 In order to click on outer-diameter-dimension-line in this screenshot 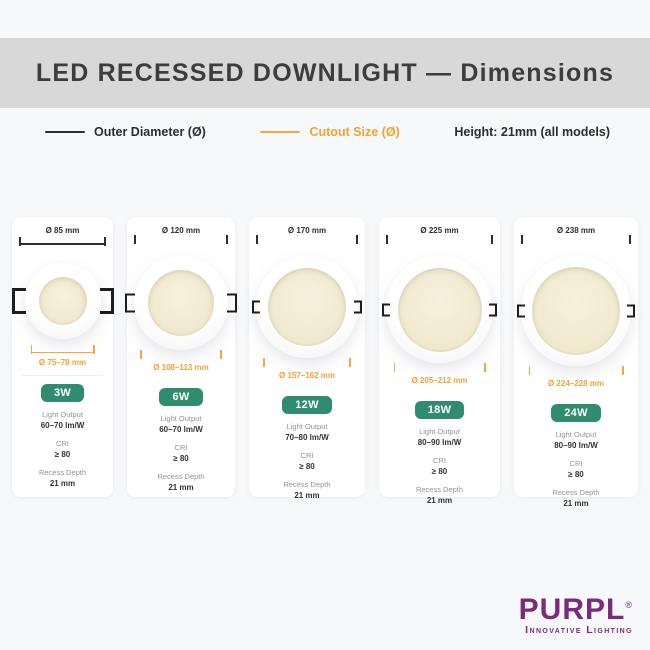, I will do `click(62, 241)`.